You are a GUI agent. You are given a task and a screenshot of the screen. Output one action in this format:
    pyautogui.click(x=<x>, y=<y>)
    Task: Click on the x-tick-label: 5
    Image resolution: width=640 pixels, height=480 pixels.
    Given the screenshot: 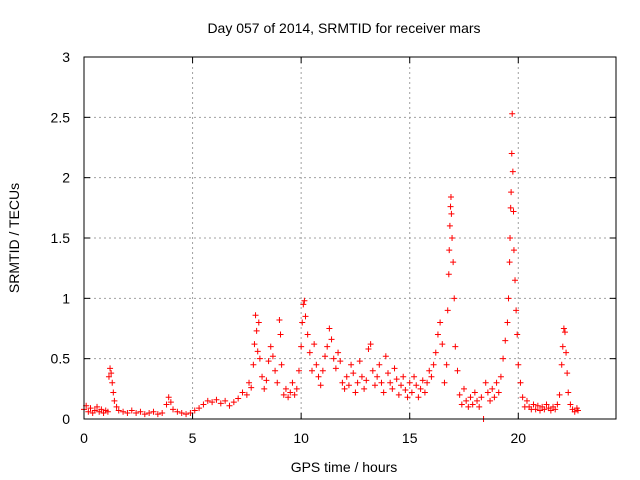 What is the action you would take?
    pyautogui.click(x=193, y=438)
    